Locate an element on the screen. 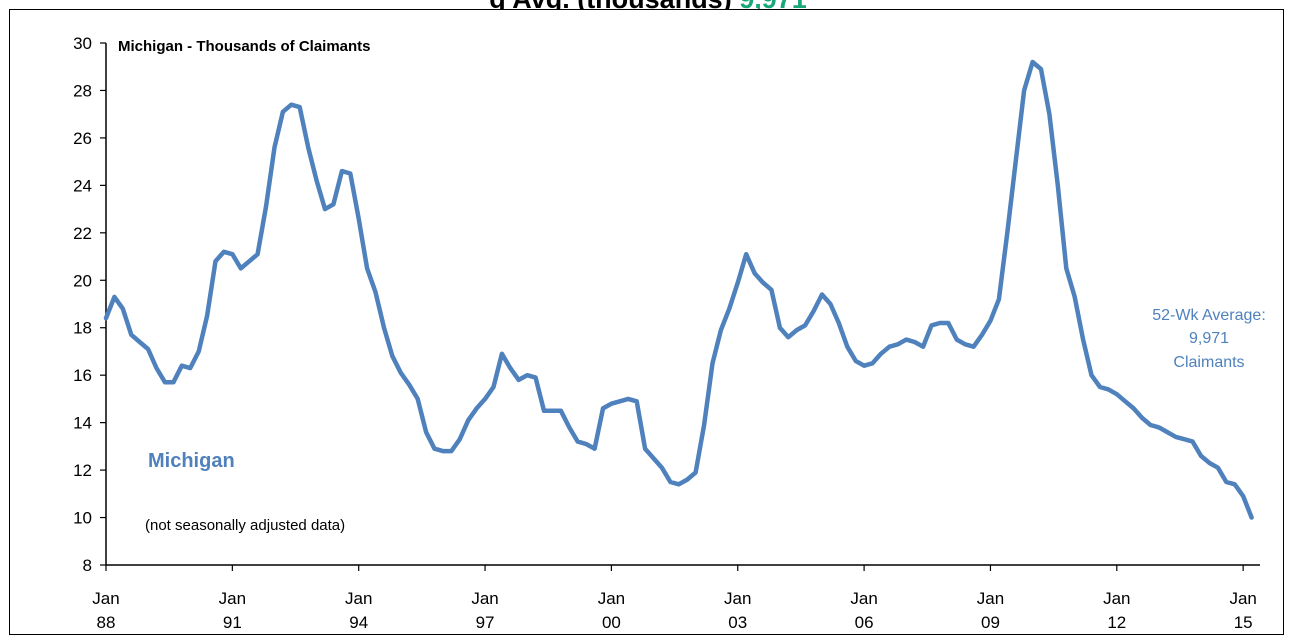 The height and width of the screenshot is (639, 1296). y-tick-label: 18 is located at coordinates (82, 328).